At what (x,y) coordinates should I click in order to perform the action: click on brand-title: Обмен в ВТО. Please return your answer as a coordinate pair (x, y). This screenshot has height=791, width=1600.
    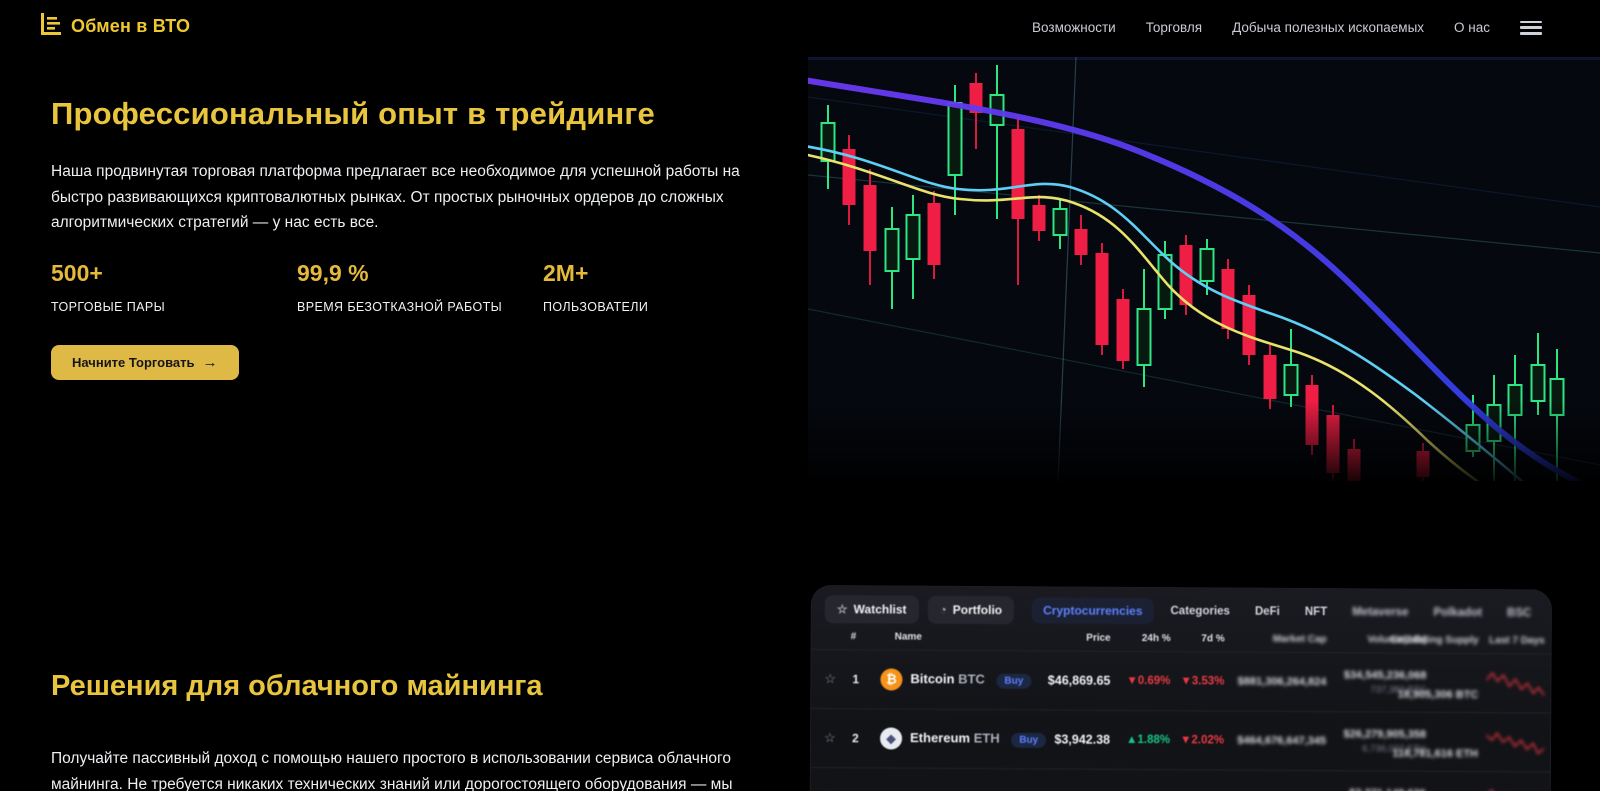
    Looking at the image, I should click on (131, 26).